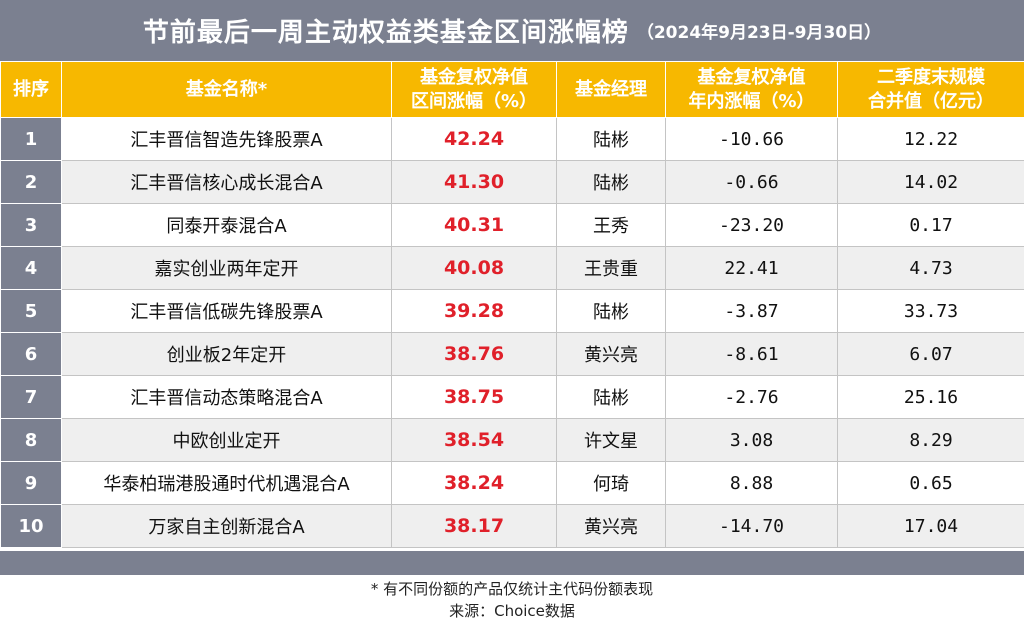  What do you see at coordinates (474, 268) in the screenshot?
I see `period-return-cell: 40.08` at bounding box center [474, 268].